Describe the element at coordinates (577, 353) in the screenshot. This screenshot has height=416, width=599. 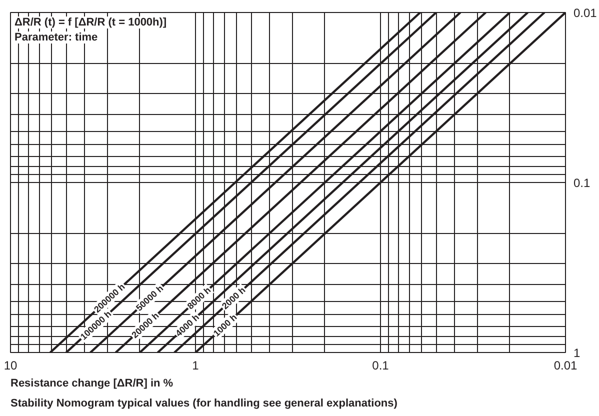
I see `y-tick-label: 1` at that location.